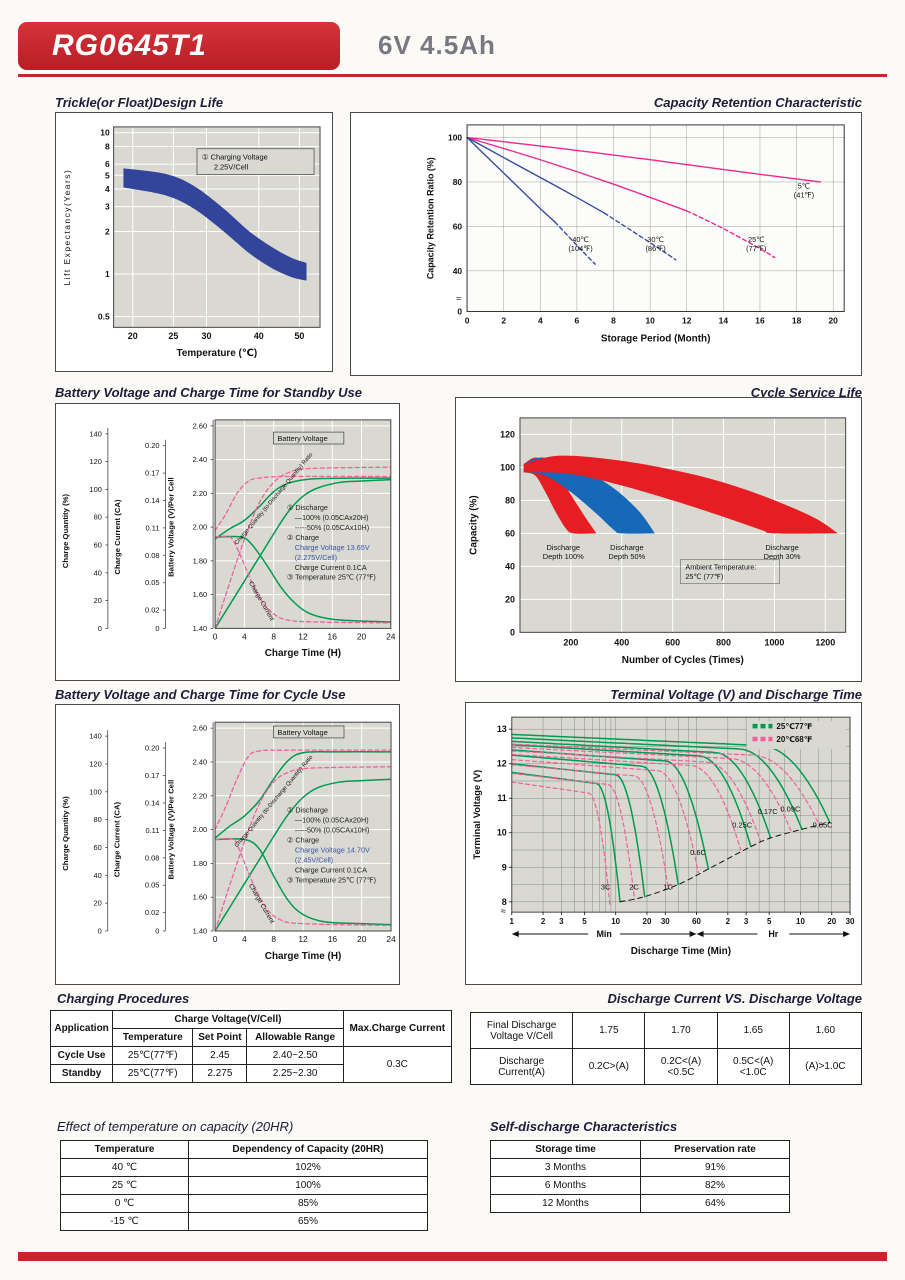 The width and height of the screenshot is (905, 1280). Describe the element at coordinates (295, 1073) in the screenshot. I see `table-cell: 2.25~2.30` at that location.